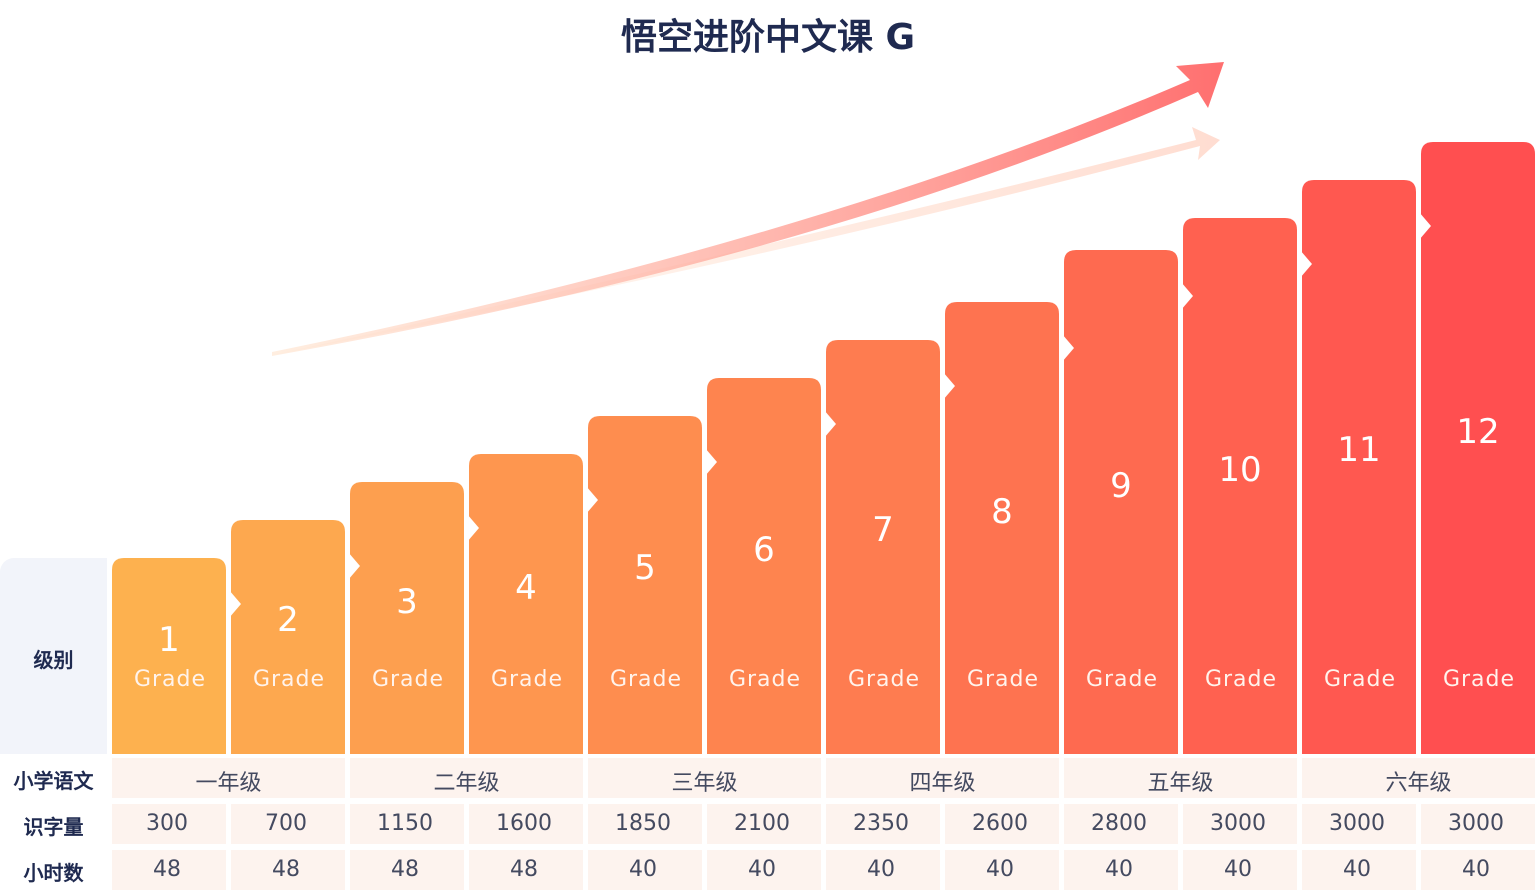  I want to click on page-title: 悟空进阶中文课 G, so click(768, 37).